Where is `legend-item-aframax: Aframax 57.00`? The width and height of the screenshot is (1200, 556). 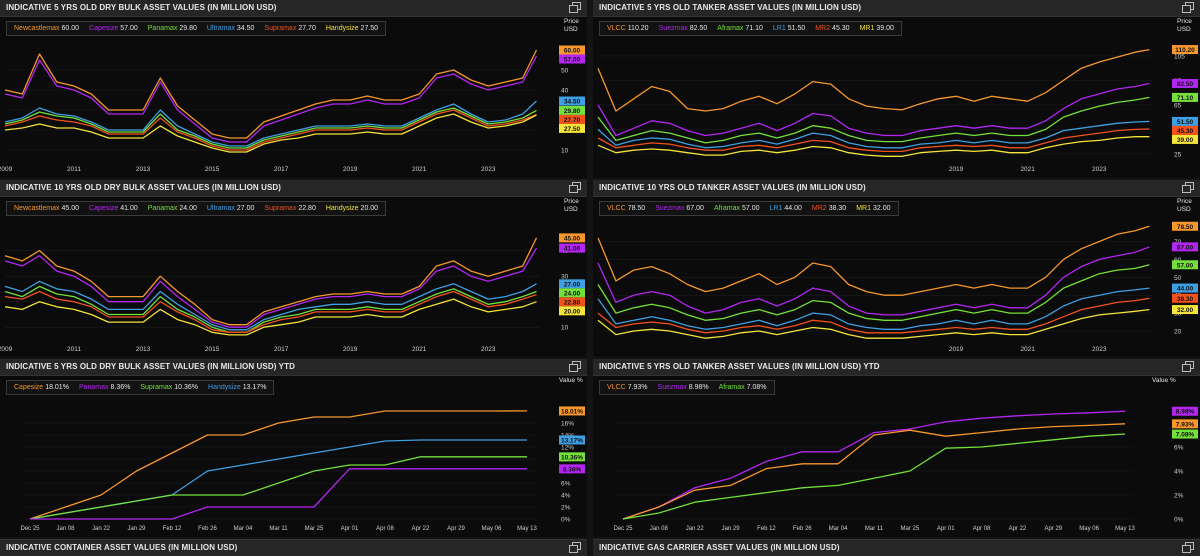 legend-item-aframax: Aframax 57.00 is located at coordinates (736, 208).